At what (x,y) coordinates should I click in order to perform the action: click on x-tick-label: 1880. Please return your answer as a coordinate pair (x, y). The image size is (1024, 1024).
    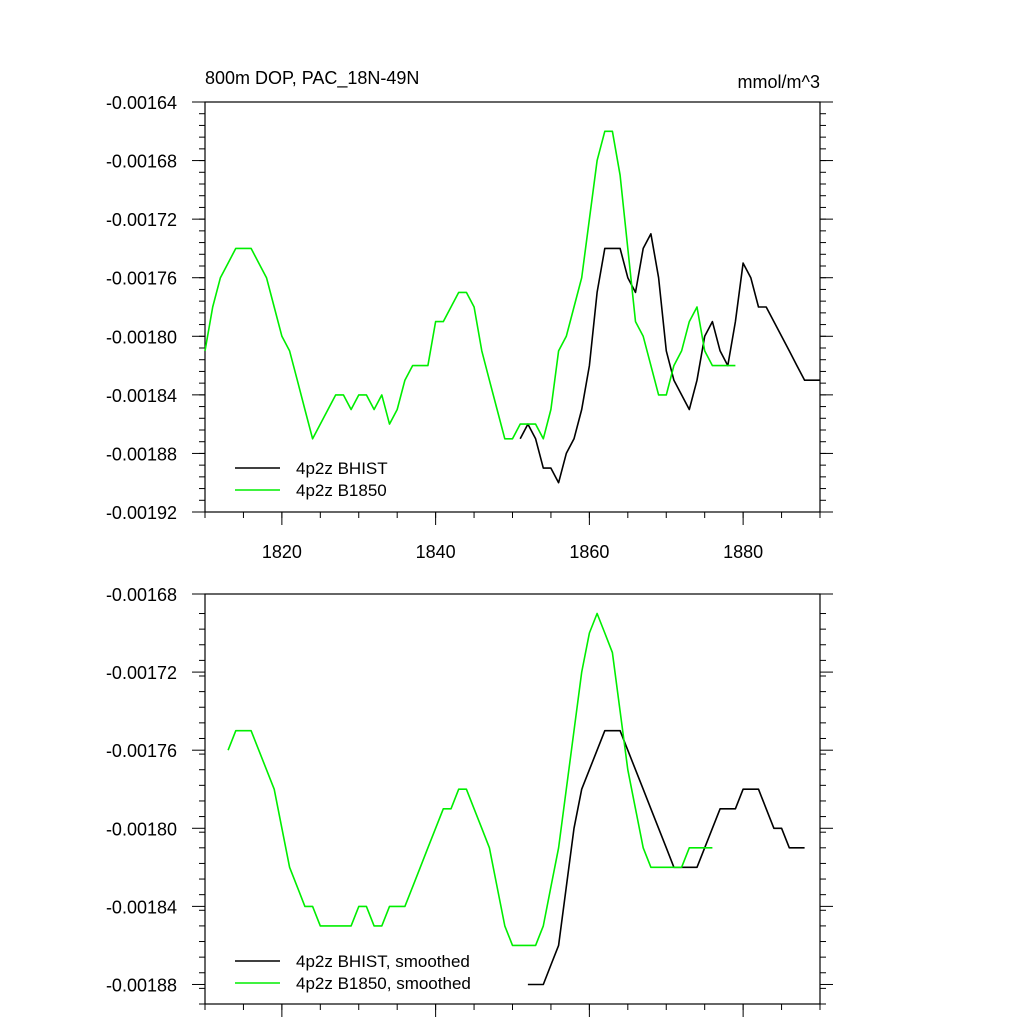
    Looking at the image, I should click on (743, 552).